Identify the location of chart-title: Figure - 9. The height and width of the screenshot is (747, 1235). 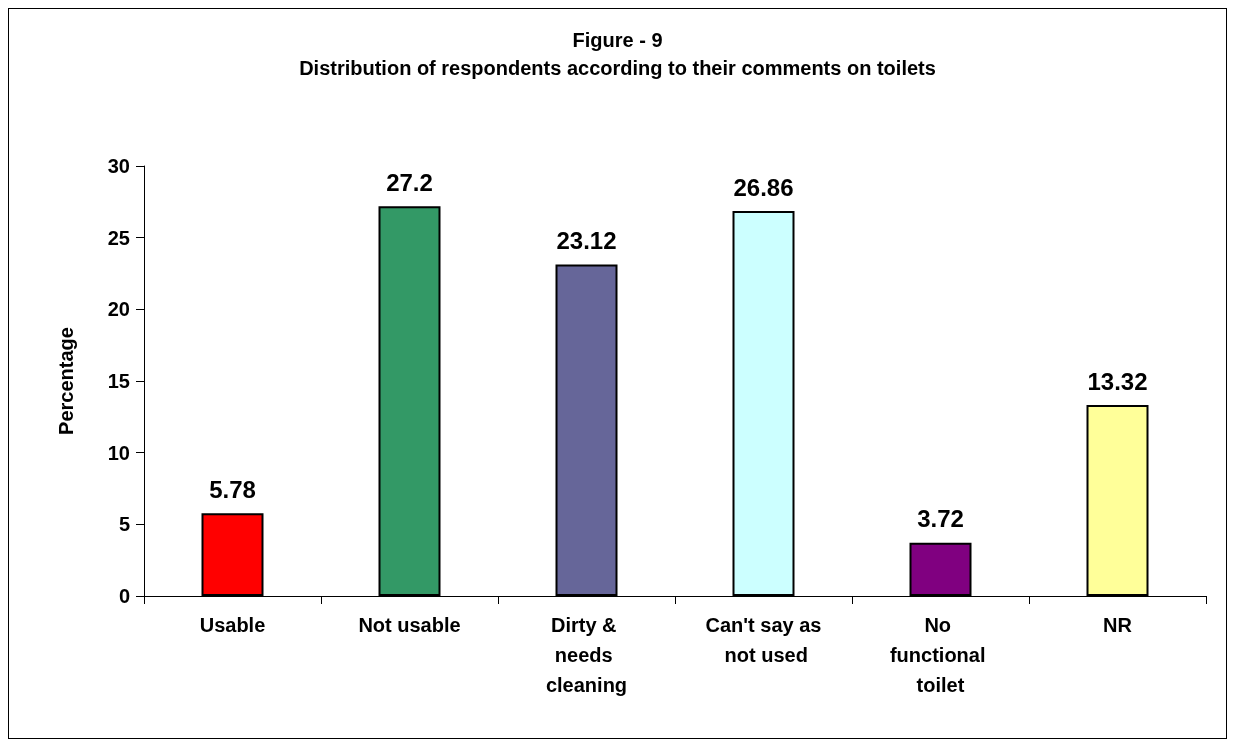
(617, 40).